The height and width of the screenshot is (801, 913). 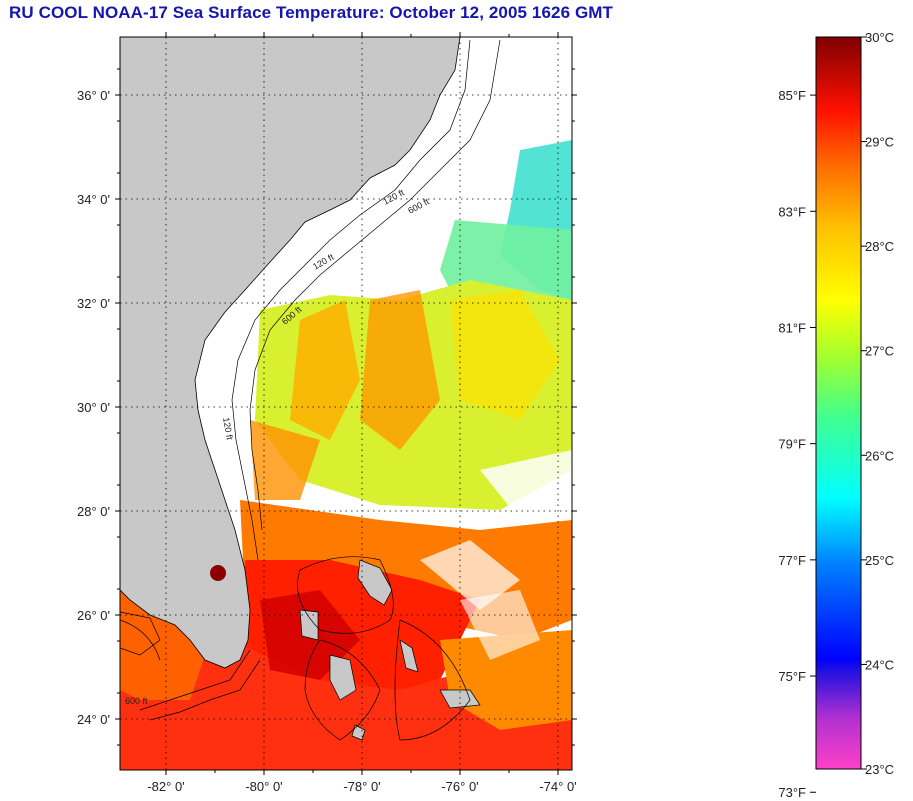 What do you see at coordinates (93, 511) in the screenshot?
I see `latitude-label: 28° 0'` at bounding box center [93, 511].